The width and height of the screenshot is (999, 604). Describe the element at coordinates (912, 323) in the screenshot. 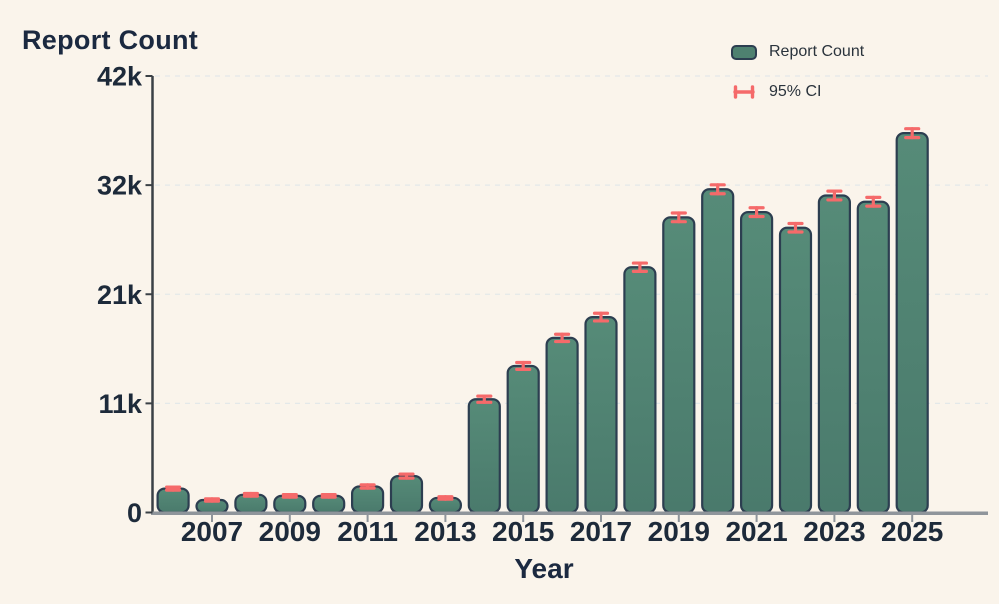

I see `bar-2025` at that location.